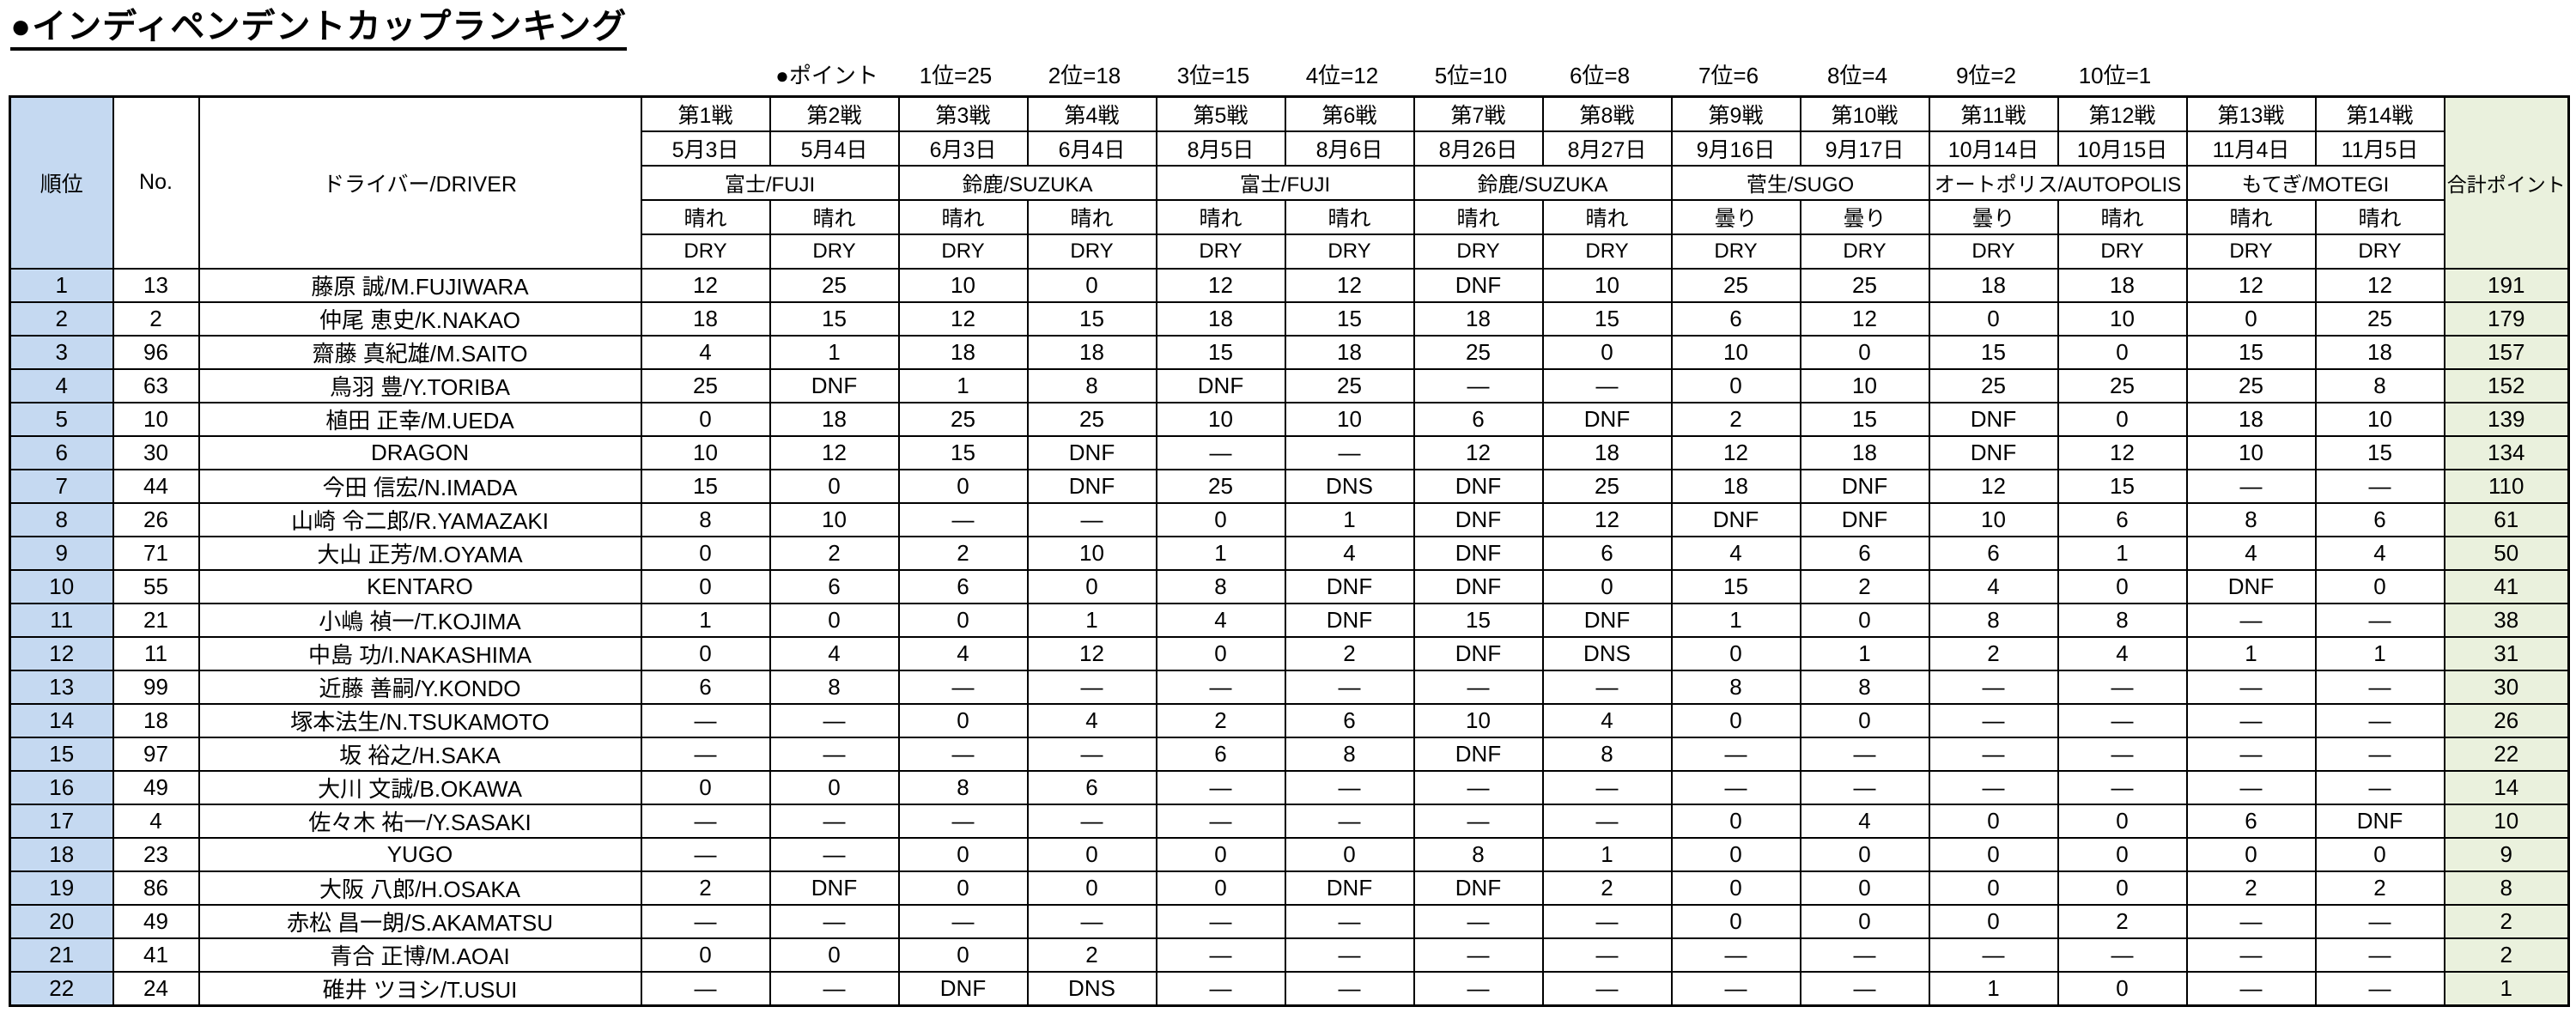 The image size is (2576, 1013). What do you see at coordinates (420, 955) in the screenshot?
I see `driver-cell: 青合 正博/M.AOAI` at bounding box center [420, 955].